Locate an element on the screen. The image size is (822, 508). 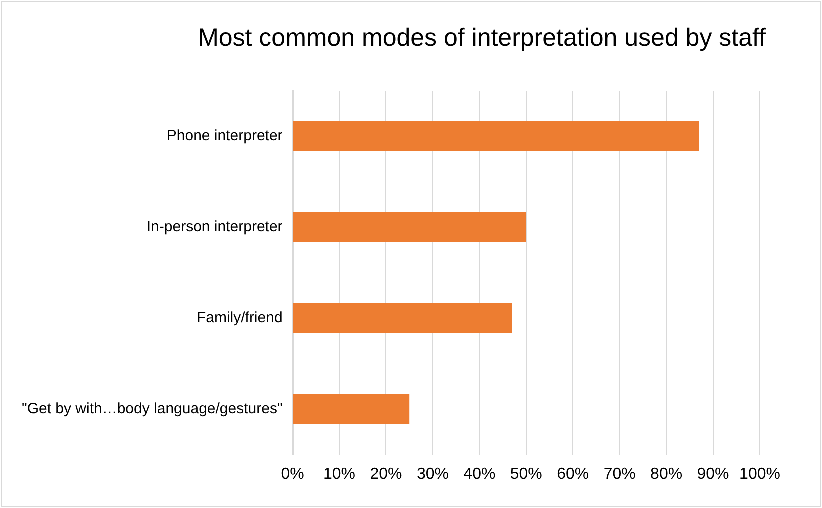
y-tick-label: Phone interpreter is located at coordinates (224, 136).